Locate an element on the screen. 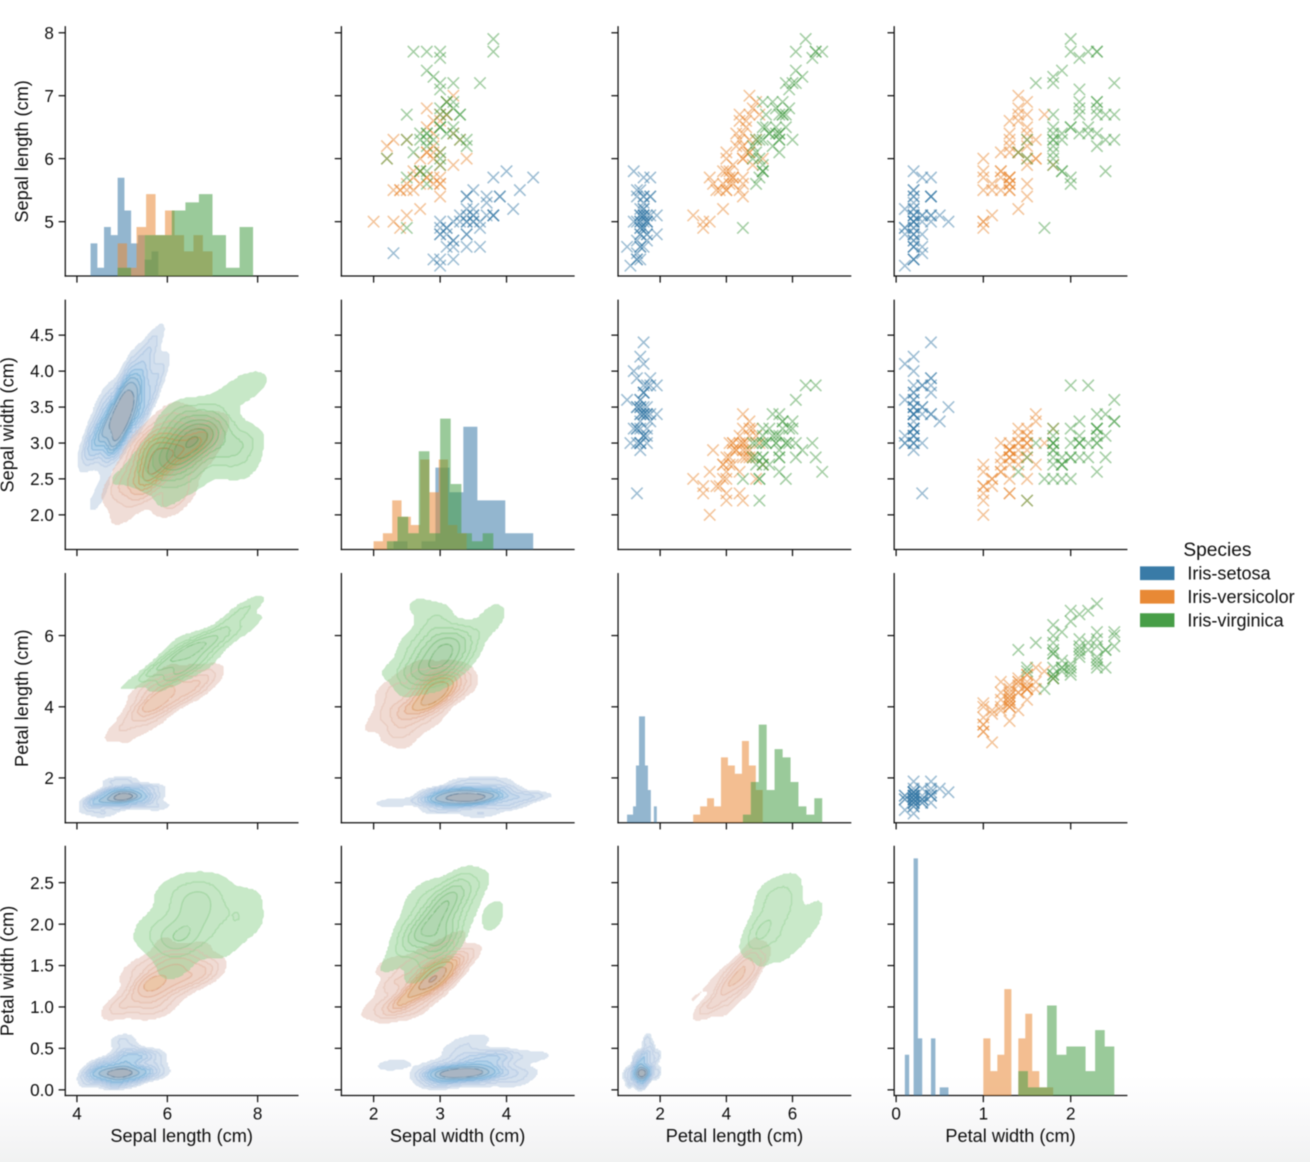 Image resolution: width=1310 pixels, height=1162 pixels. svg-text: 4.0 is located at coordinates (42, 371).